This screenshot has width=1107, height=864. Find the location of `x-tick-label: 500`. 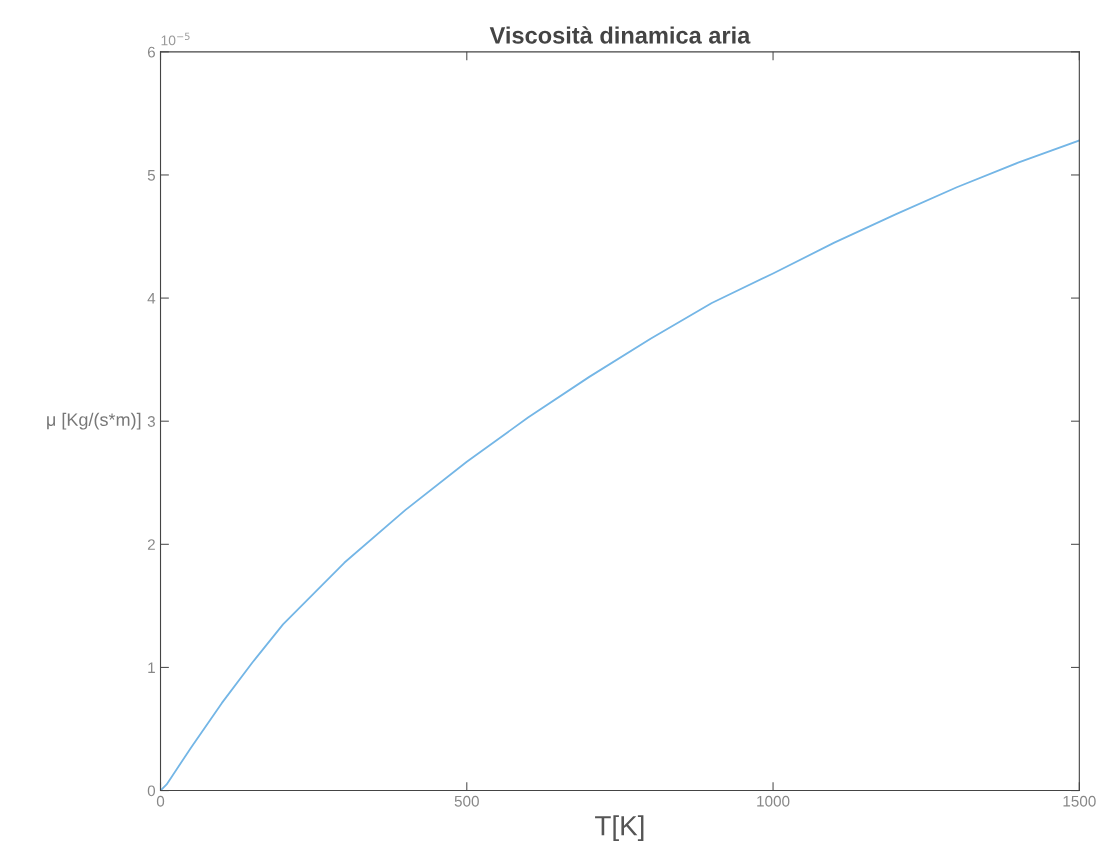

x-tick-label: 500 is located at coordinates (466, 801).